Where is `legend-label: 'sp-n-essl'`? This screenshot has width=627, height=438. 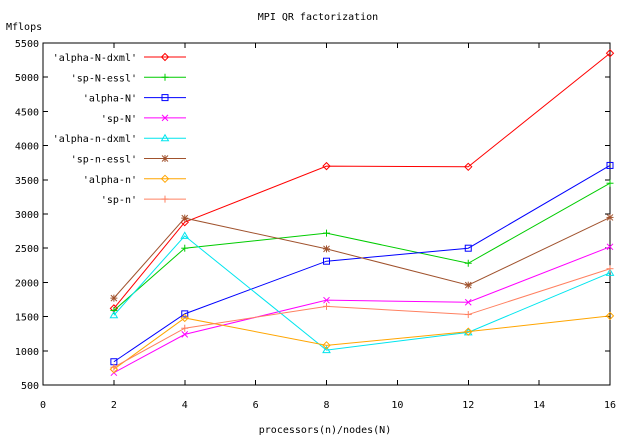 legend-label: 'sp-n-essl' is located at coordinates (104, 160).